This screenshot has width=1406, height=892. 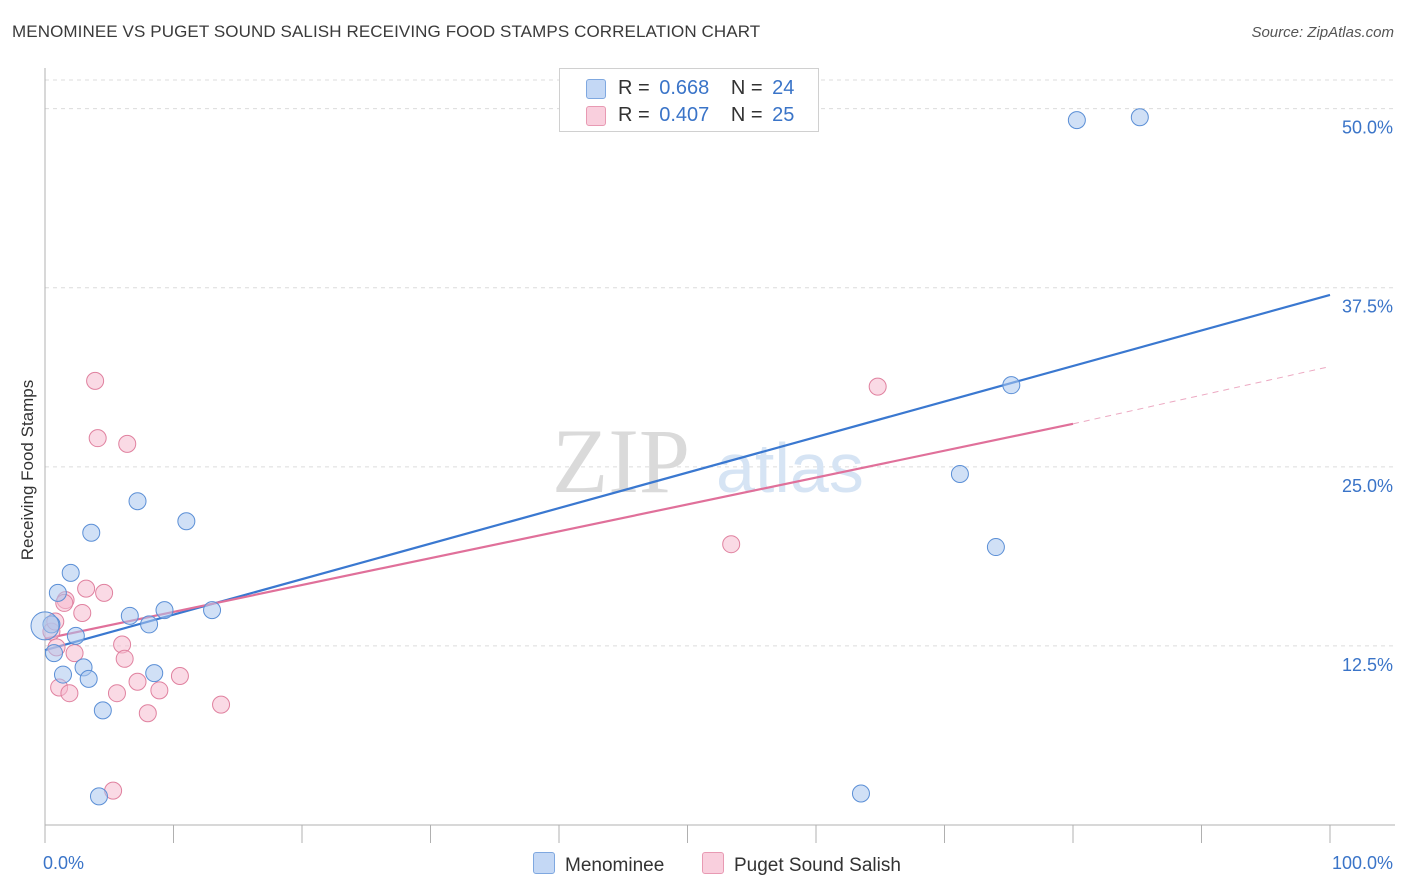 I want to click on watermark: ZIP atlas, so click(x=708, y=461).